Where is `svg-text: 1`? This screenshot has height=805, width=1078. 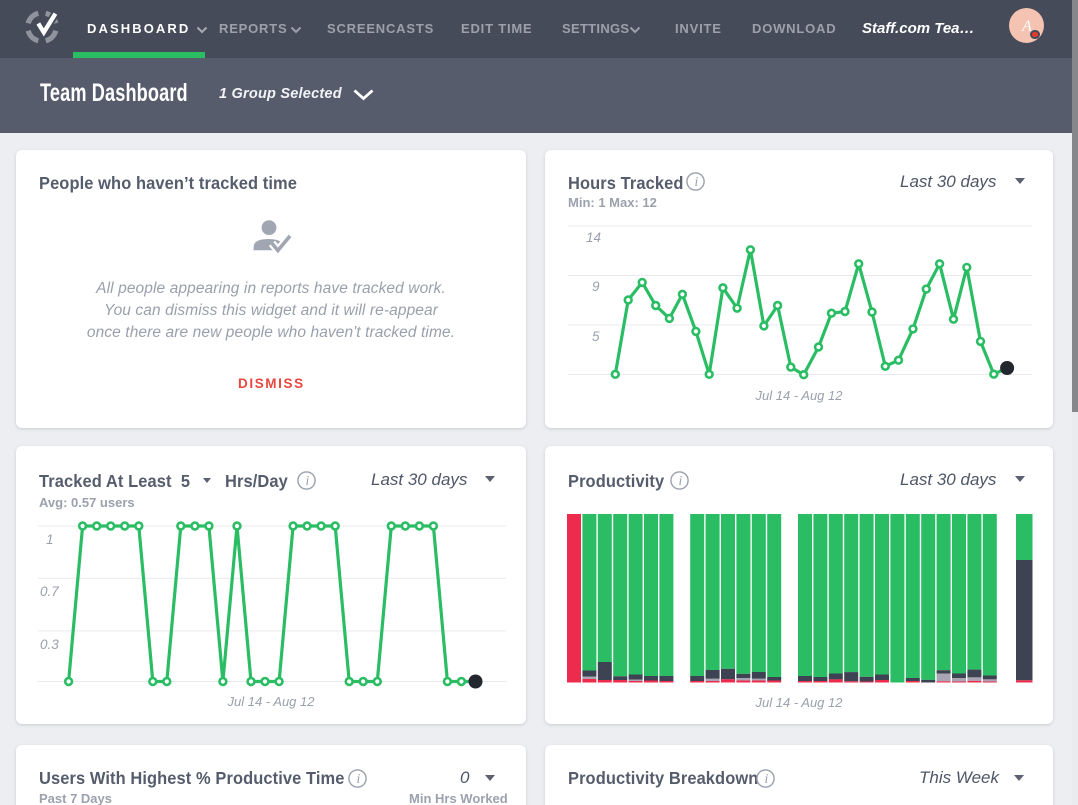 svg-text: 1 is located at coordinates (50, 539).